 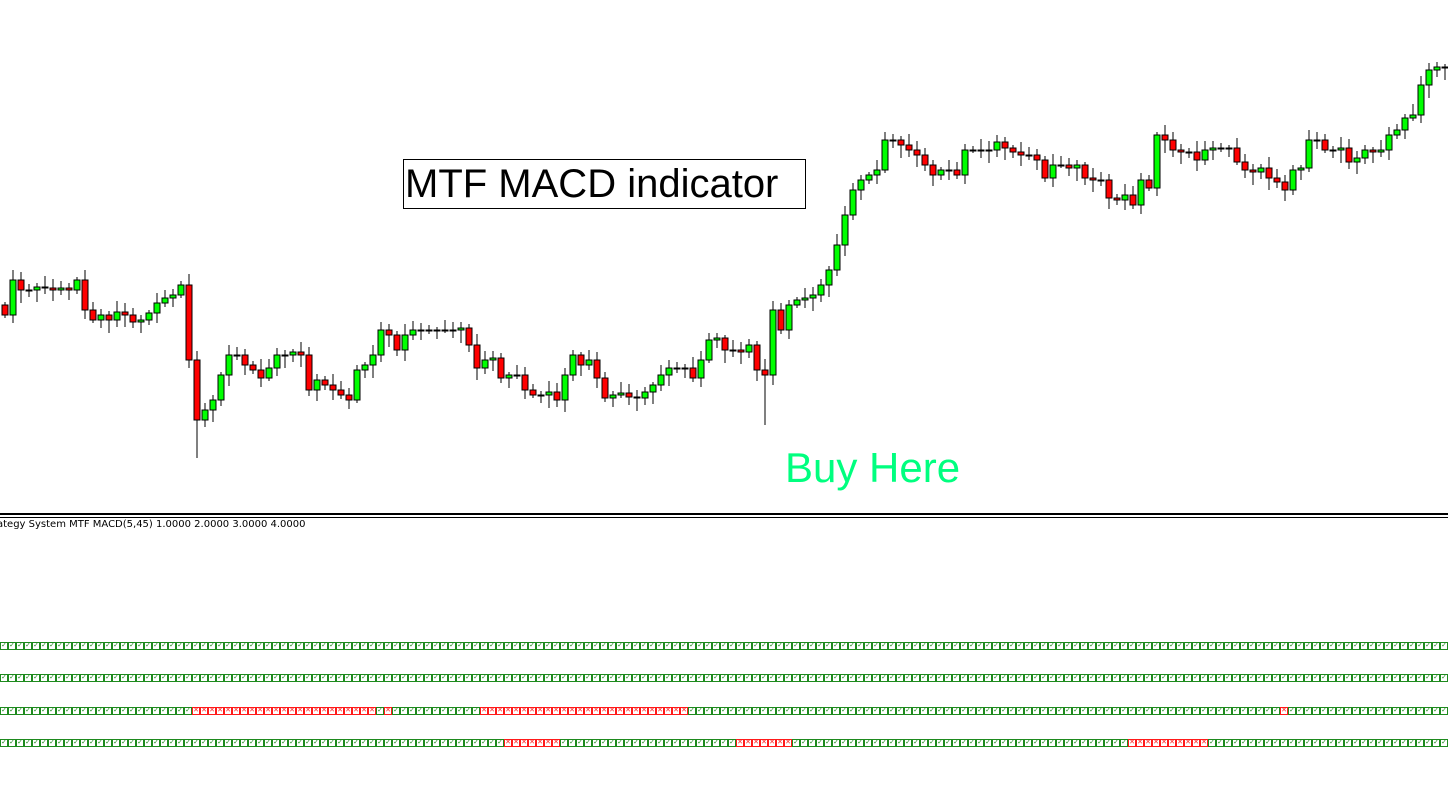 I want to click on pane-divider, so click(x=724, y=514).